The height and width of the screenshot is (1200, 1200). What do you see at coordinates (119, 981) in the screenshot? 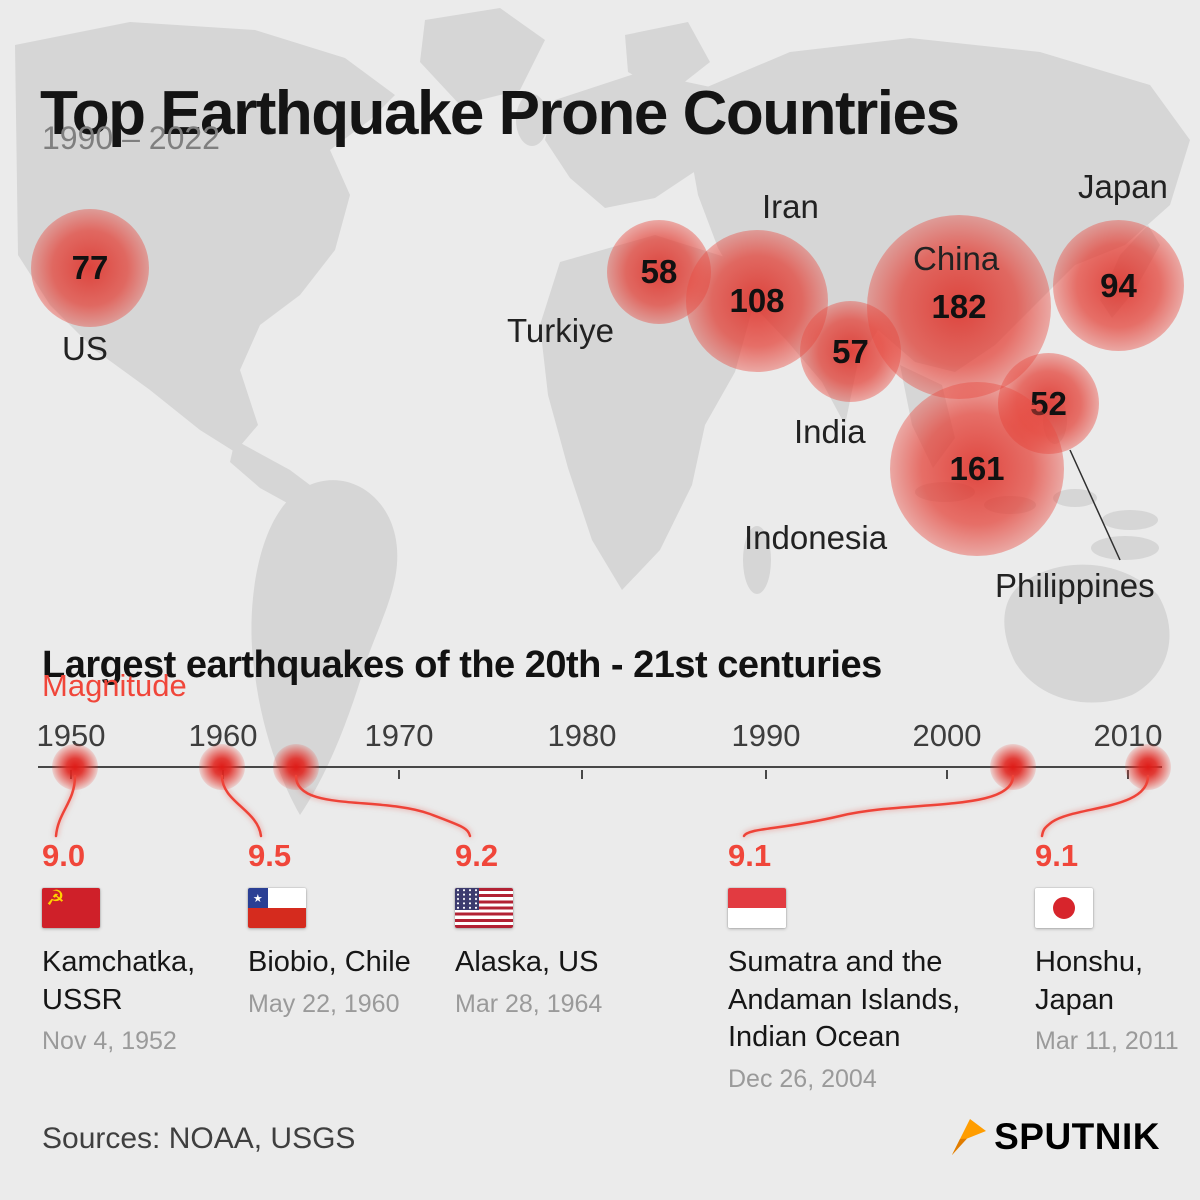
I see `event-kamchatka-location: Kamchatka, USSR` at bounding box center [119, 981].